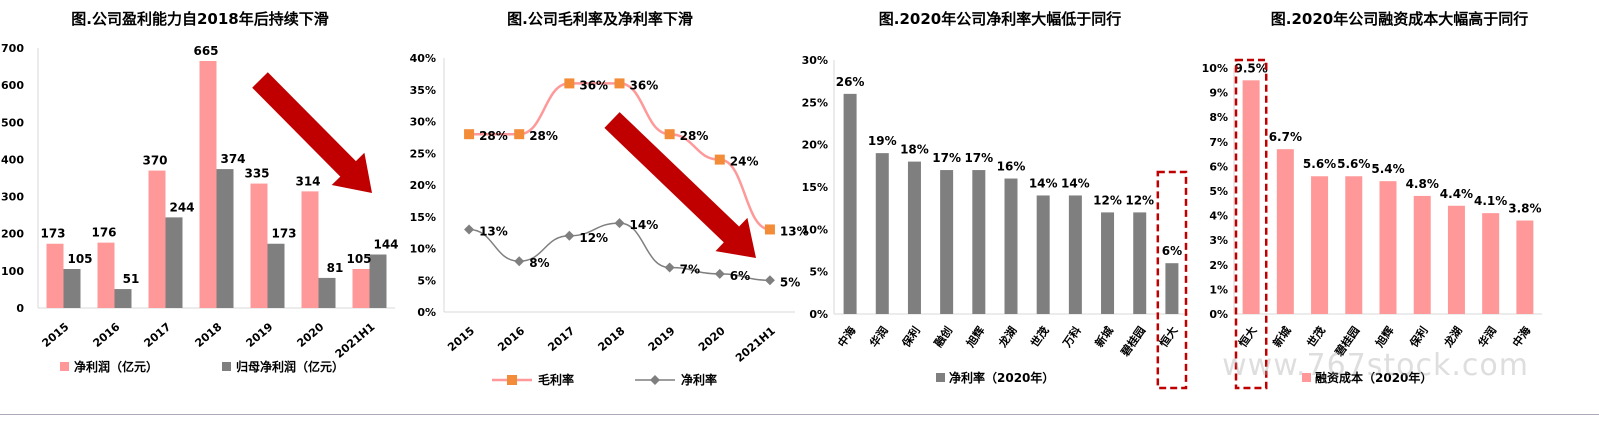 This screenshot has width=1599, height=425. Describe the element at coordinates (799, 414) in the screenshot. I see `bottom-divider` at that location.